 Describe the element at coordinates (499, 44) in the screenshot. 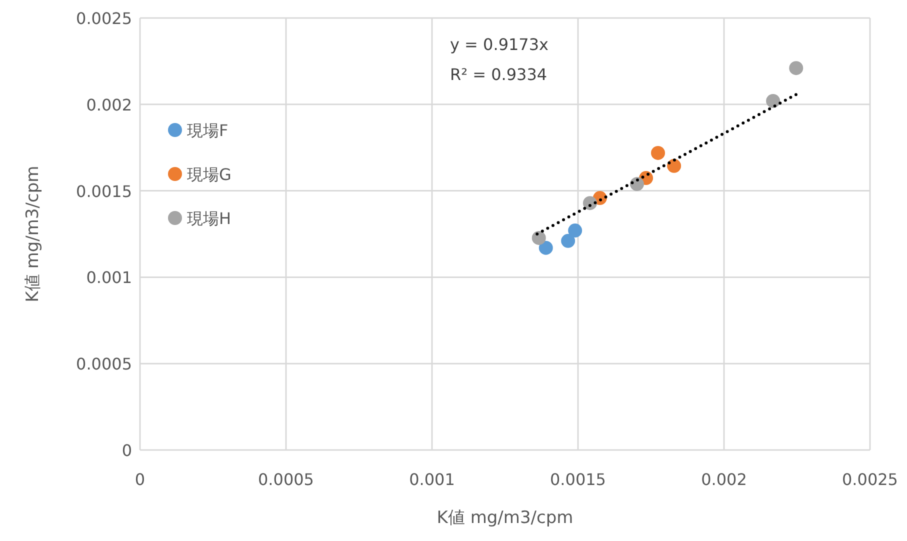

I see `annotation: y = 0.9173x` at that location.